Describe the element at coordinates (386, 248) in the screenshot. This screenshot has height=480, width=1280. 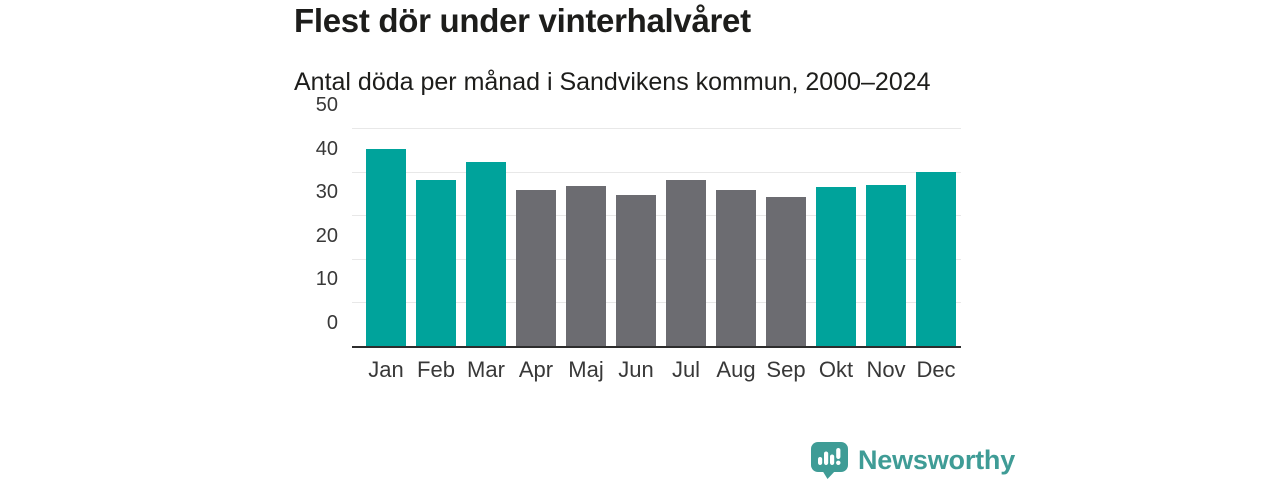
I see `bar-jan` at that location.